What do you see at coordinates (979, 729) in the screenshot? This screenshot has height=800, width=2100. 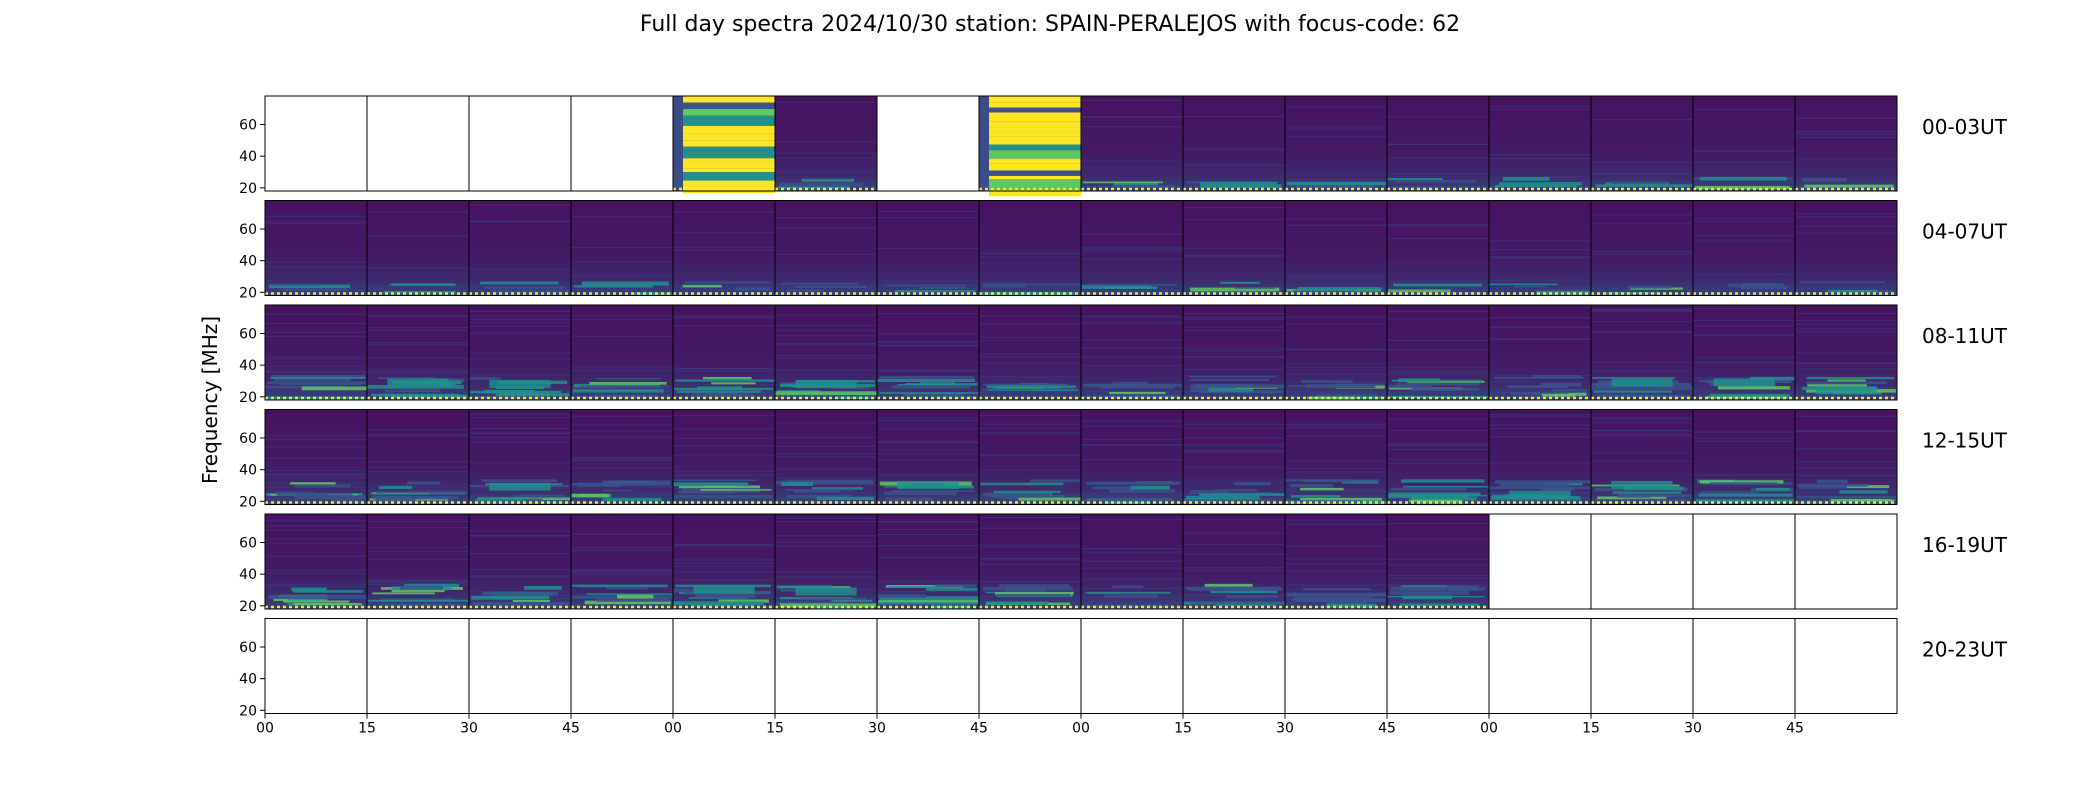 I see `x-tick-label: 45` at bounding box center [979, 729].